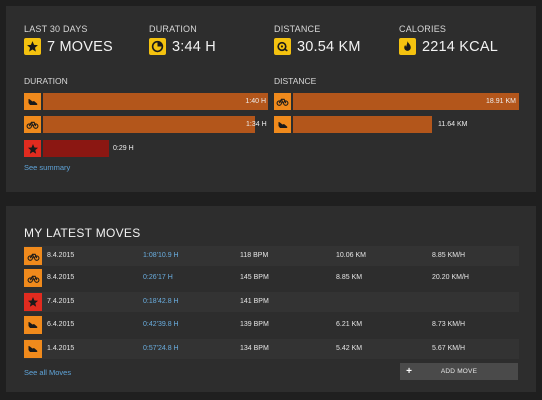 The height and width of the screenshot is (400, 542). I want to click on move-duration-link: 1:08'10.9 H, so click(161, 255).